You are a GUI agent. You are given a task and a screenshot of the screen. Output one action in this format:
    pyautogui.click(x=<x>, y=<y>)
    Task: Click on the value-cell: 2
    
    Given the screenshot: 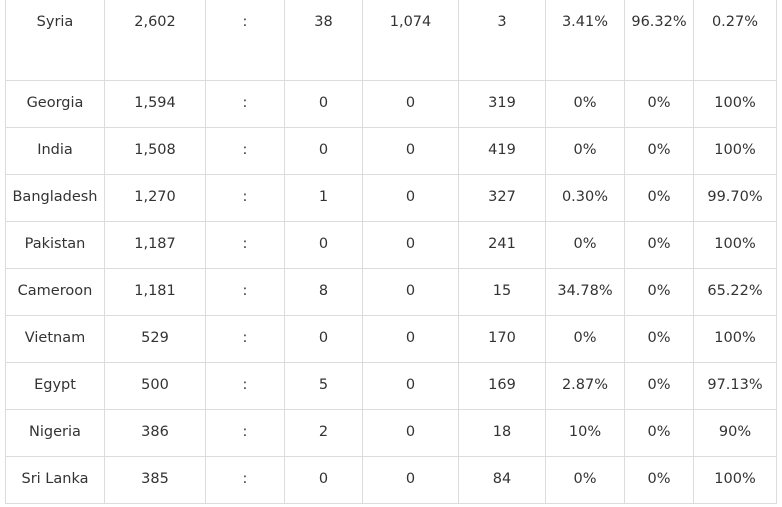 What is the action you would take?
    pyautogui.click(x=323, y=432)
    